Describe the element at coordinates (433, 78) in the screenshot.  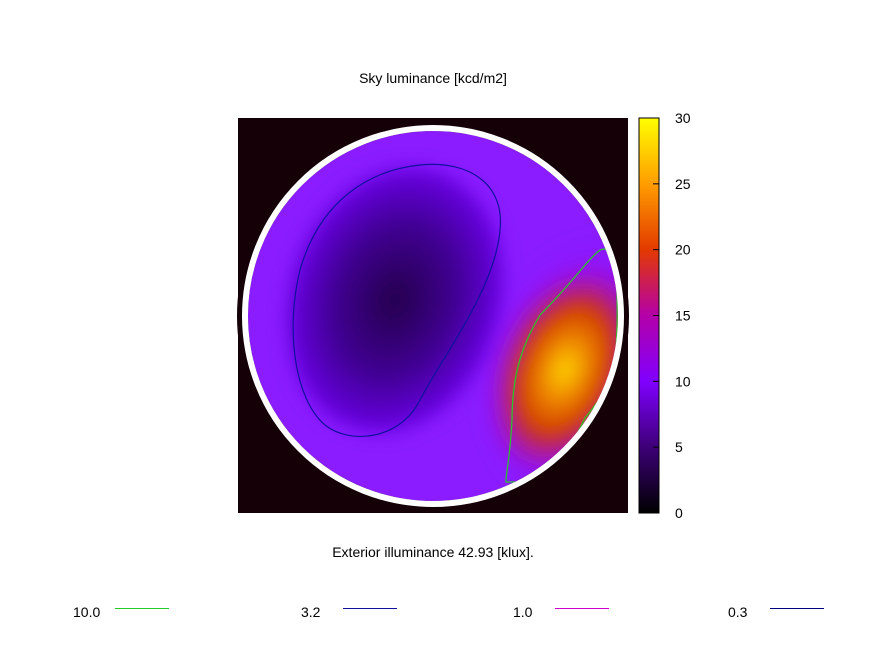
I see `chart-title: Sky luminance [kcd/m2]` at that location.